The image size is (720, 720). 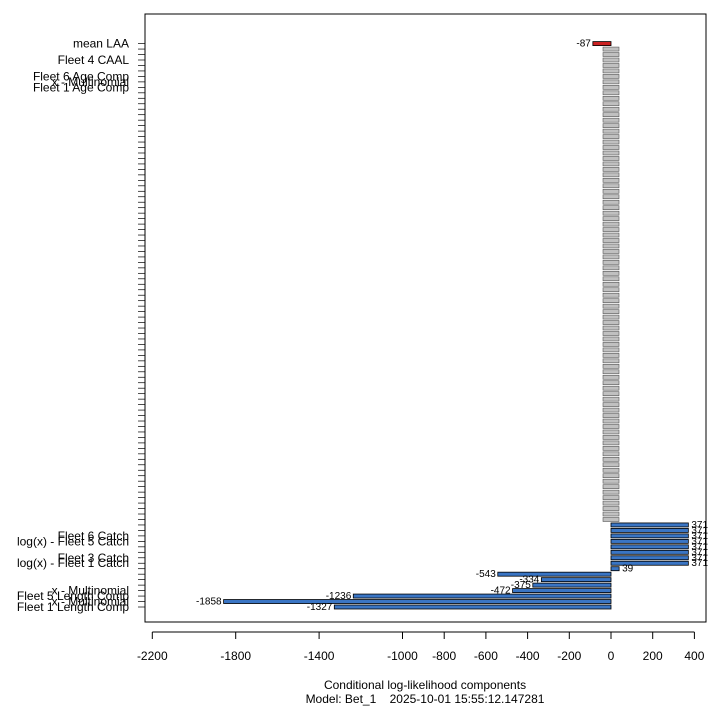 What do you see at coordinates (235, 656) in the screenshot?
I see `x-tick-label: -1800` at bounding box center [235, 656].